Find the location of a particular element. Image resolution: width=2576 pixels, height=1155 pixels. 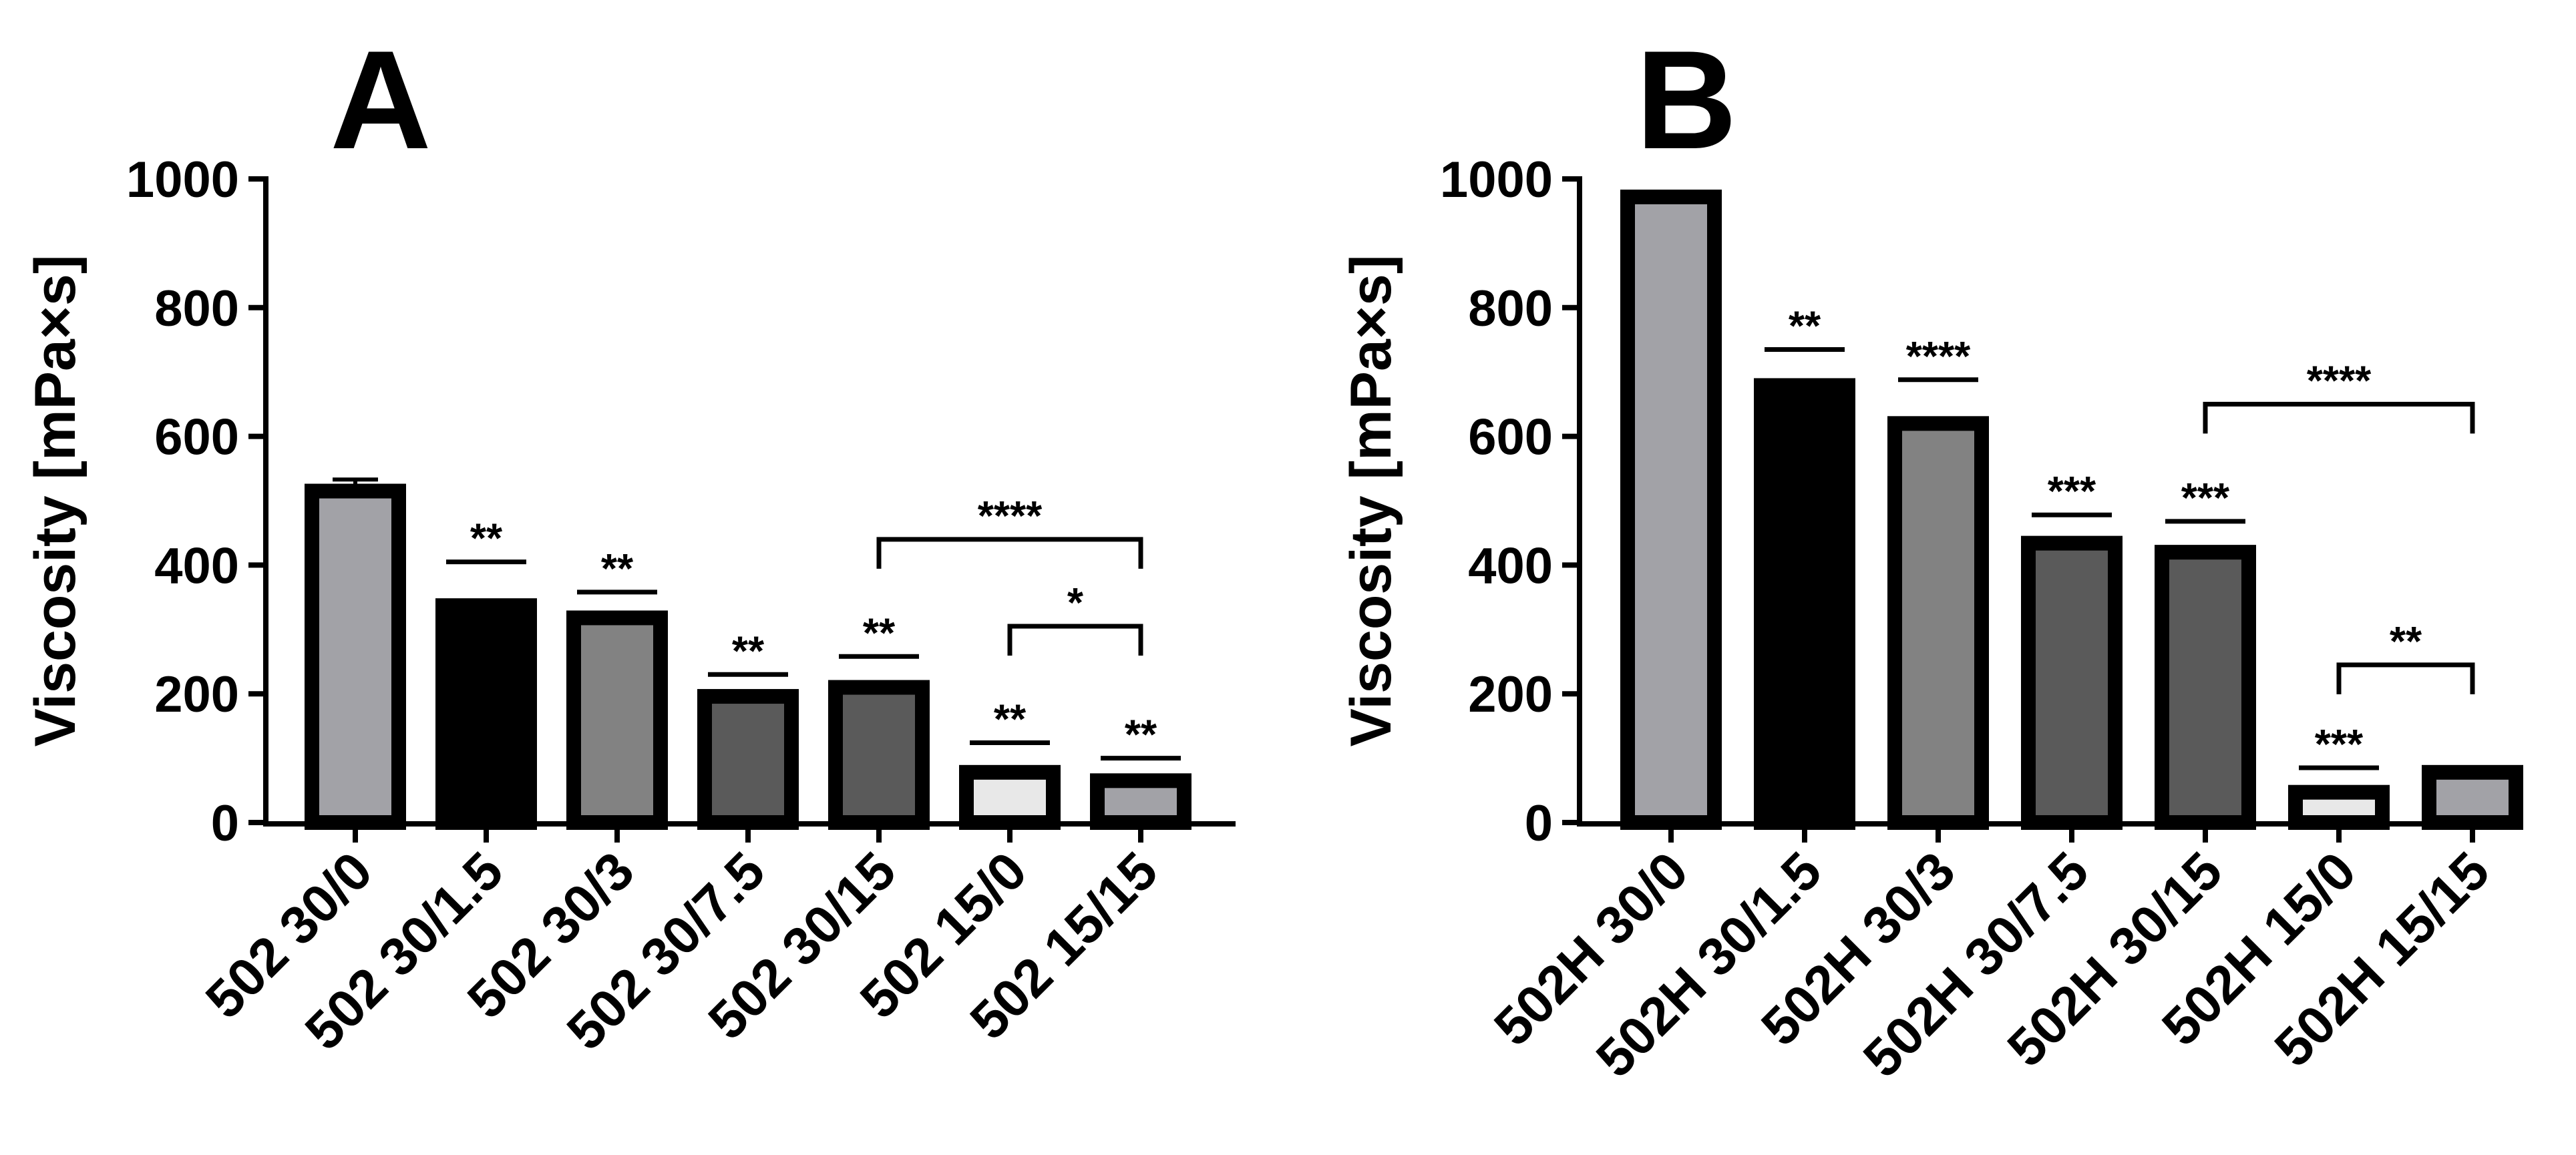

panel-label: A is located at coordinates (380, 99).